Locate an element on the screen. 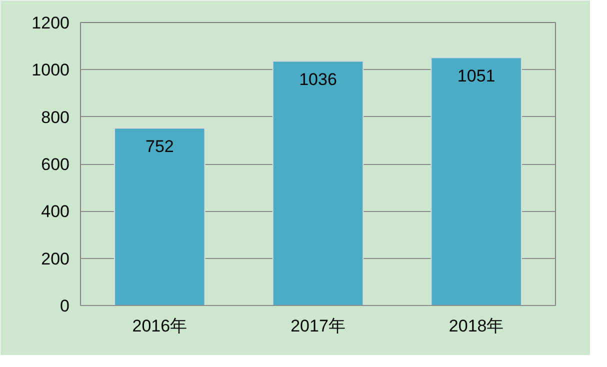 This screenshot has width=607, height=367. y-tick-label: 400 is located at coordinates (55, 212).